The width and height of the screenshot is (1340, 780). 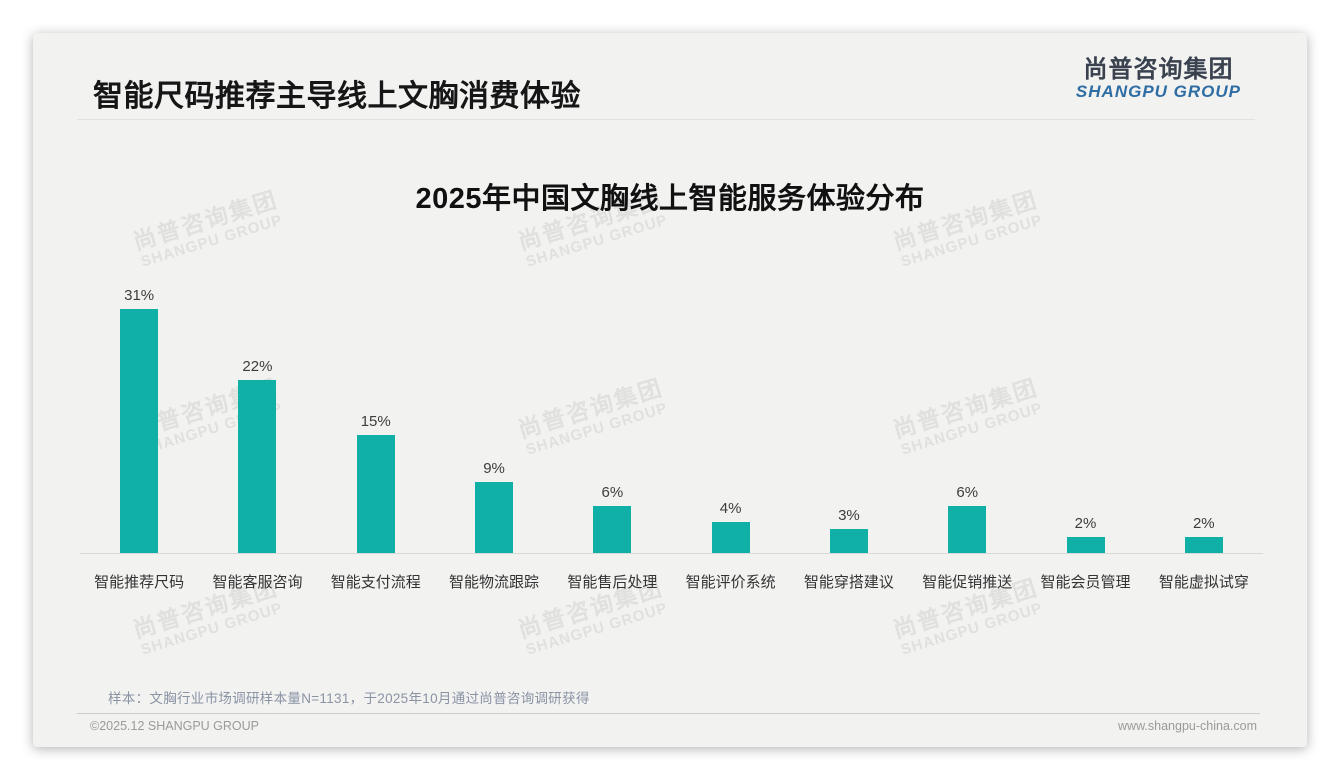 I want to click on category-label: 智能支付流程, so click(x=375, y=582).